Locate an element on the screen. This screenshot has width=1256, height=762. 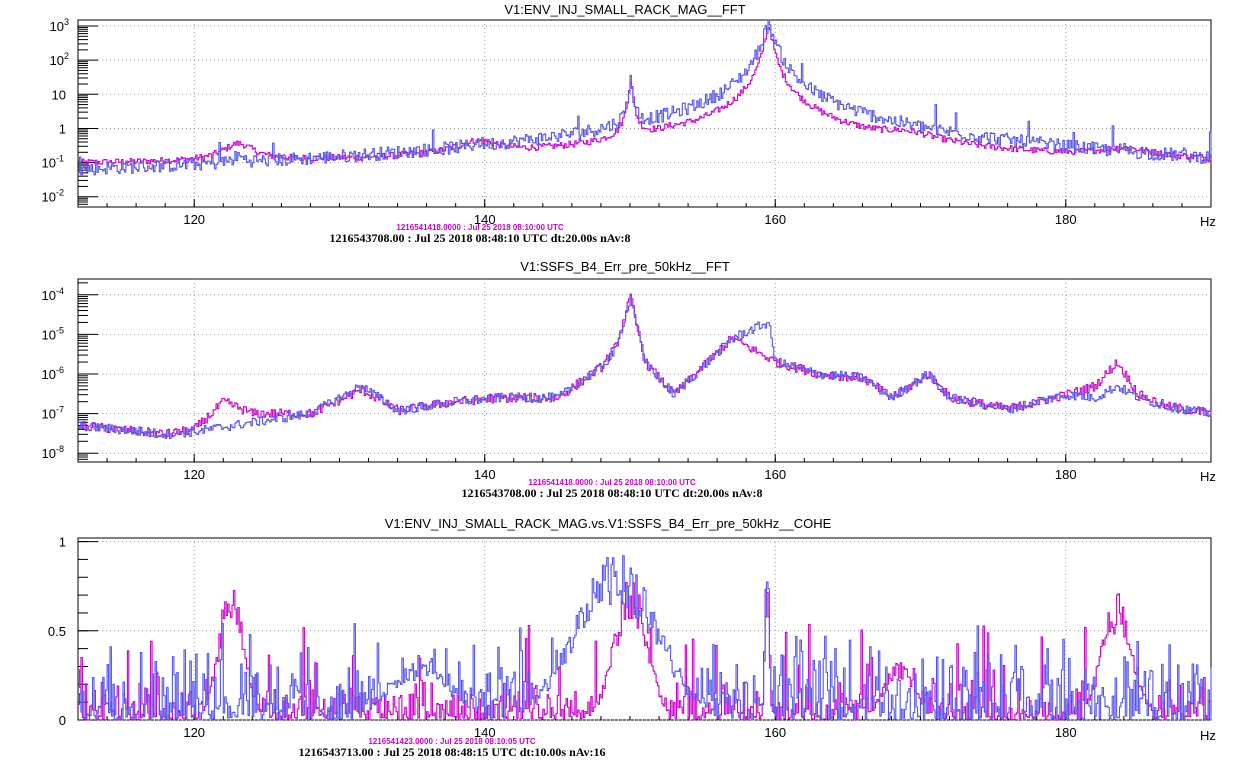
y-tick-label: 10⁻⁸ is located at coordinates (53, 452).